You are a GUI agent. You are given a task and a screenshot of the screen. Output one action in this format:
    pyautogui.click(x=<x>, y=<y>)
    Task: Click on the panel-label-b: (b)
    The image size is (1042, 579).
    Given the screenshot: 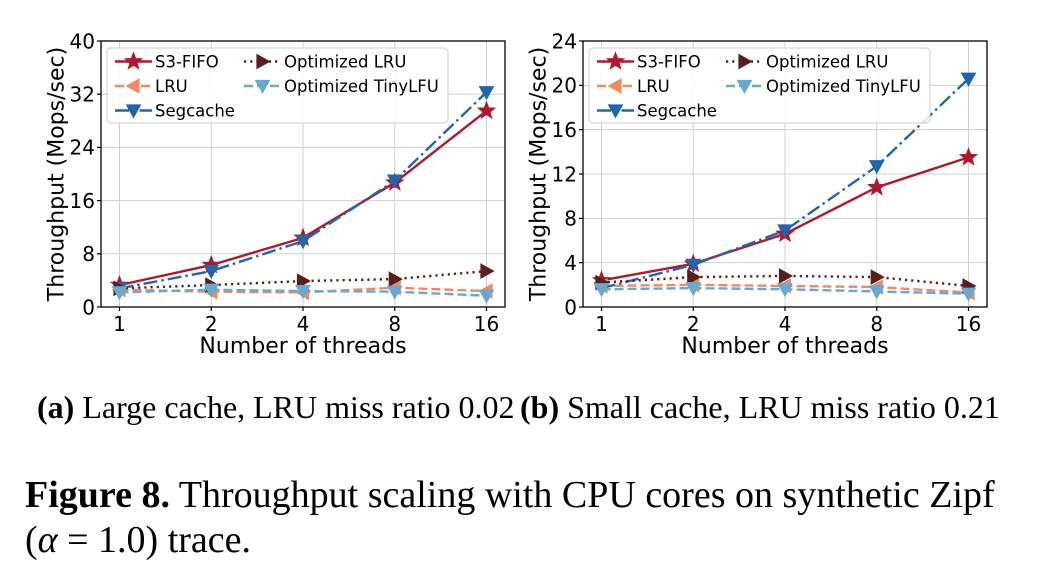 What is the action you would take?
    pyautogui.click(x=540, y=407)
    